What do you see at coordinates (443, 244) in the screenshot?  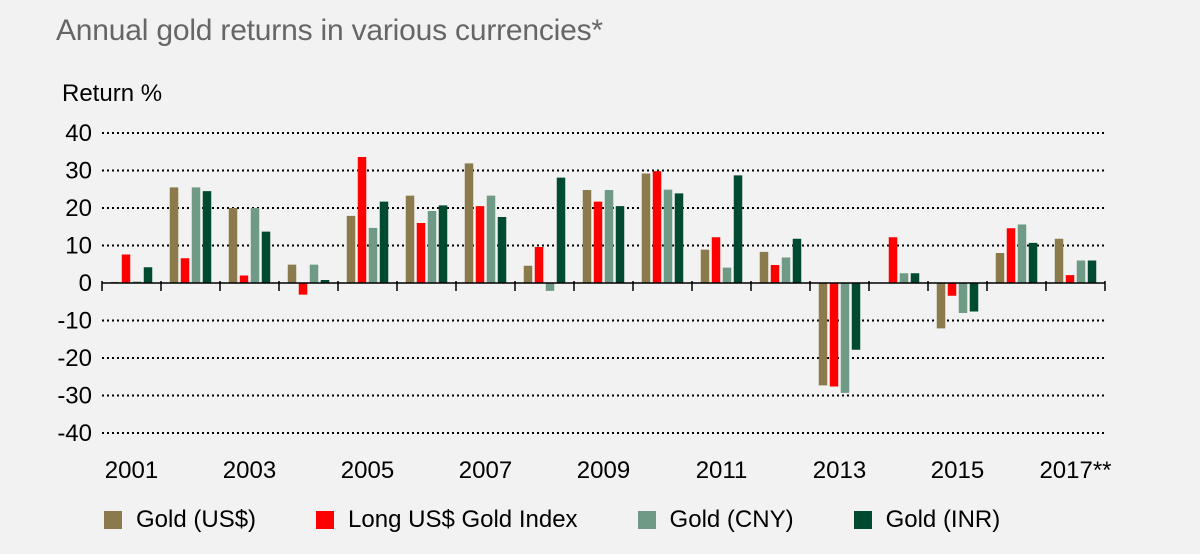 I see `bar-gold-inr-2006` at bounding box center [443, 244].